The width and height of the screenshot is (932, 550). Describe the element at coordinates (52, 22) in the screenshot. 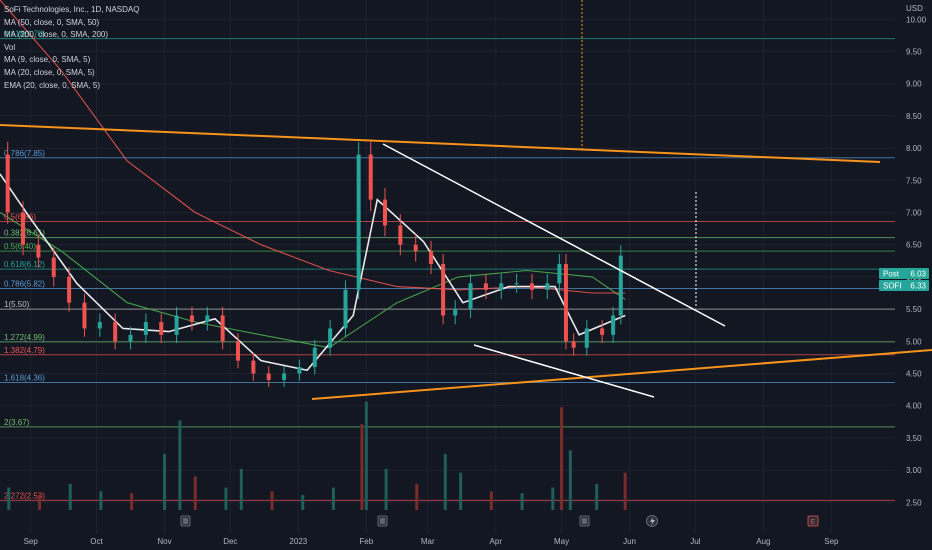

I see `indicator-ma50: MA (50, close, 0, SMA, 50)` at that location.